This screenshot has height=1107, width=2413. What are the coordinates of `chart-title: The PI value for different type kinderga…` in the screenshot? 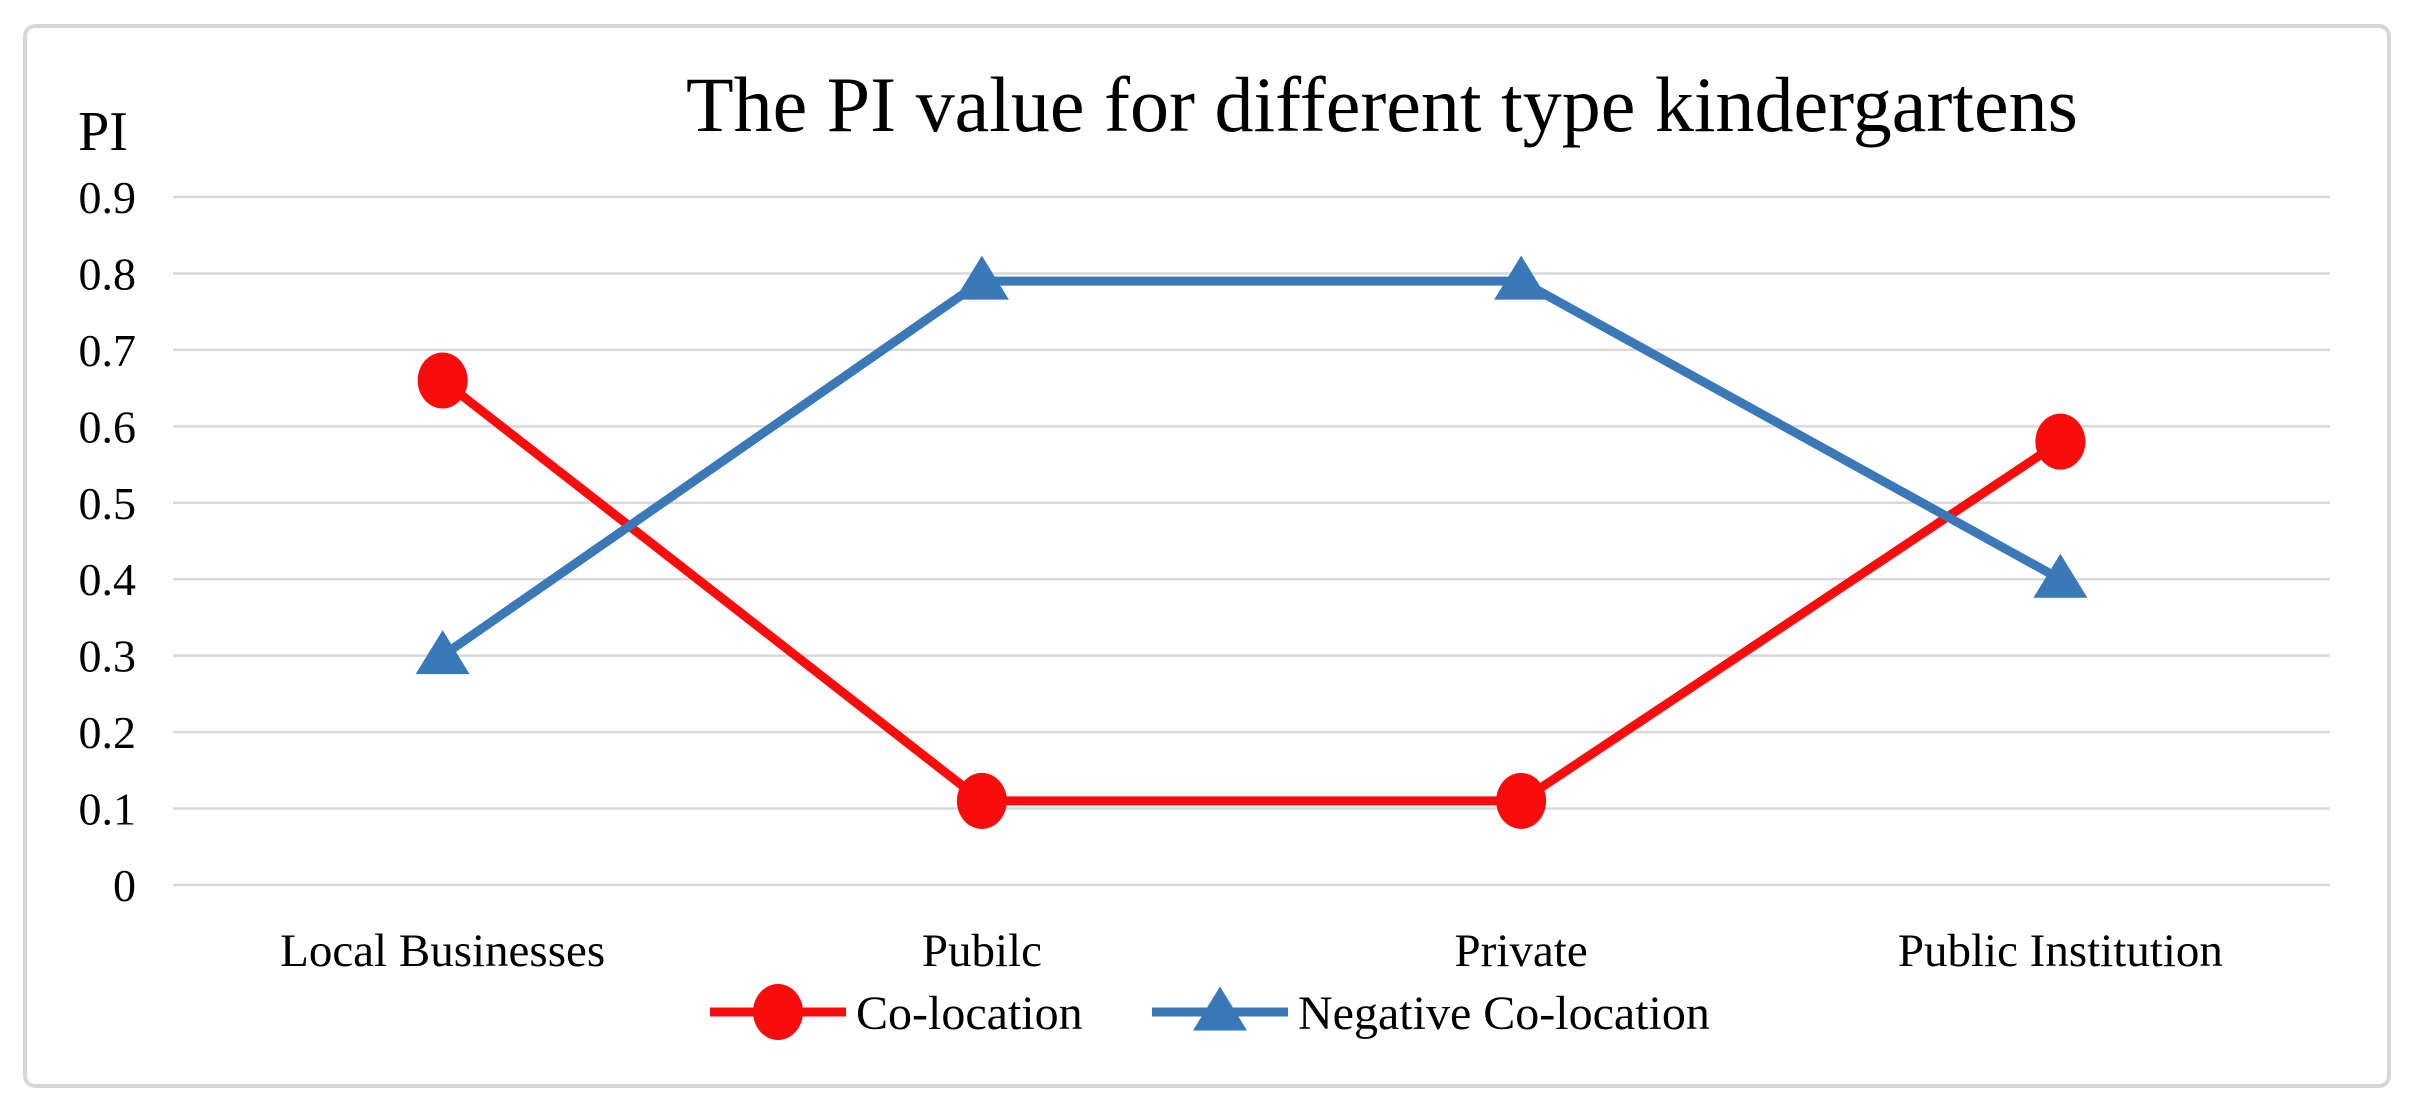 It's located at (1382, 104).